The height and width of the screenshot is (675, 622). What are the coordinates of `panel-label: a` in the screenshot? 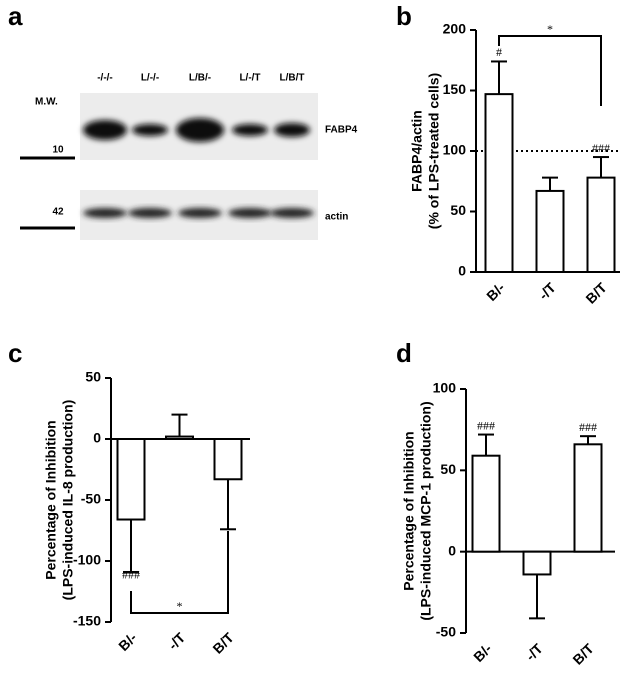 It's located at (15, 16).